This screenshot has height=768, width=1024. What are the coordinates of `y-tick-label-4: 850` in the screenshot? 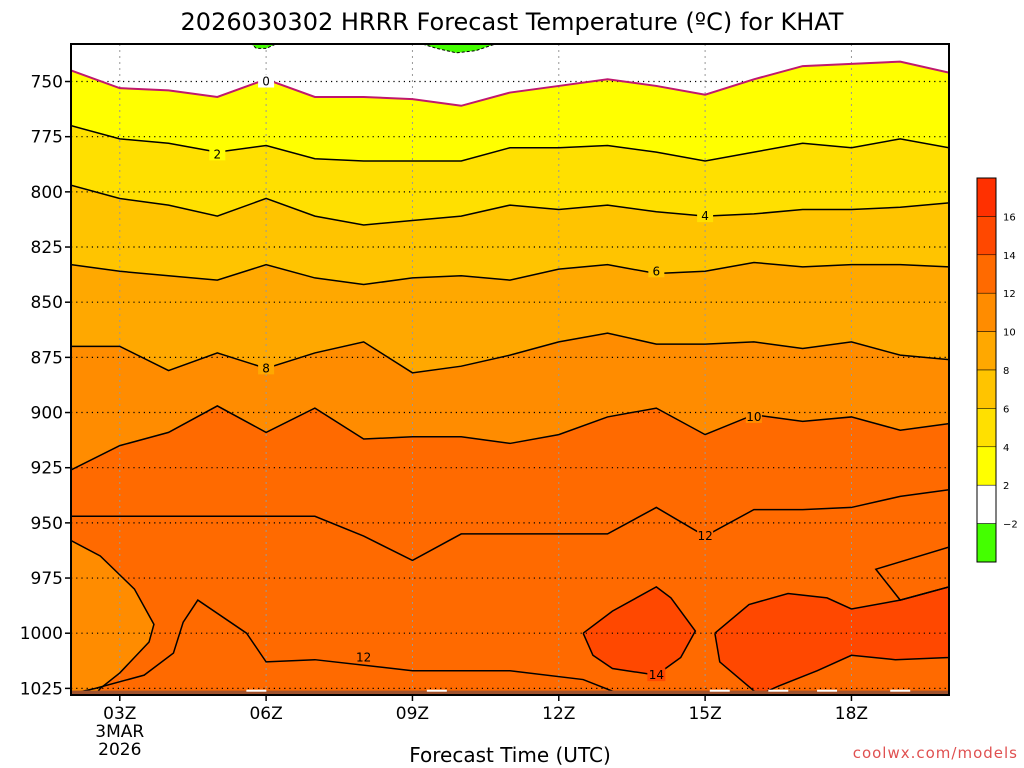 It's located at (47, 303).